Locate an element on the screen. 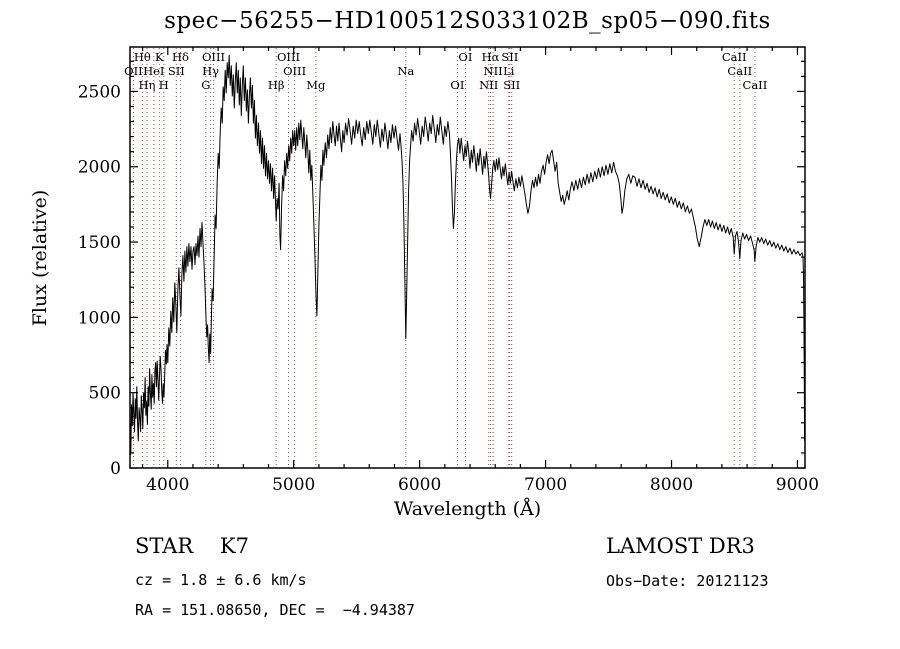 This screenshot has height=649, width=900. spectral-line-label-HeI: HeI is located at coordinates (153, 71).